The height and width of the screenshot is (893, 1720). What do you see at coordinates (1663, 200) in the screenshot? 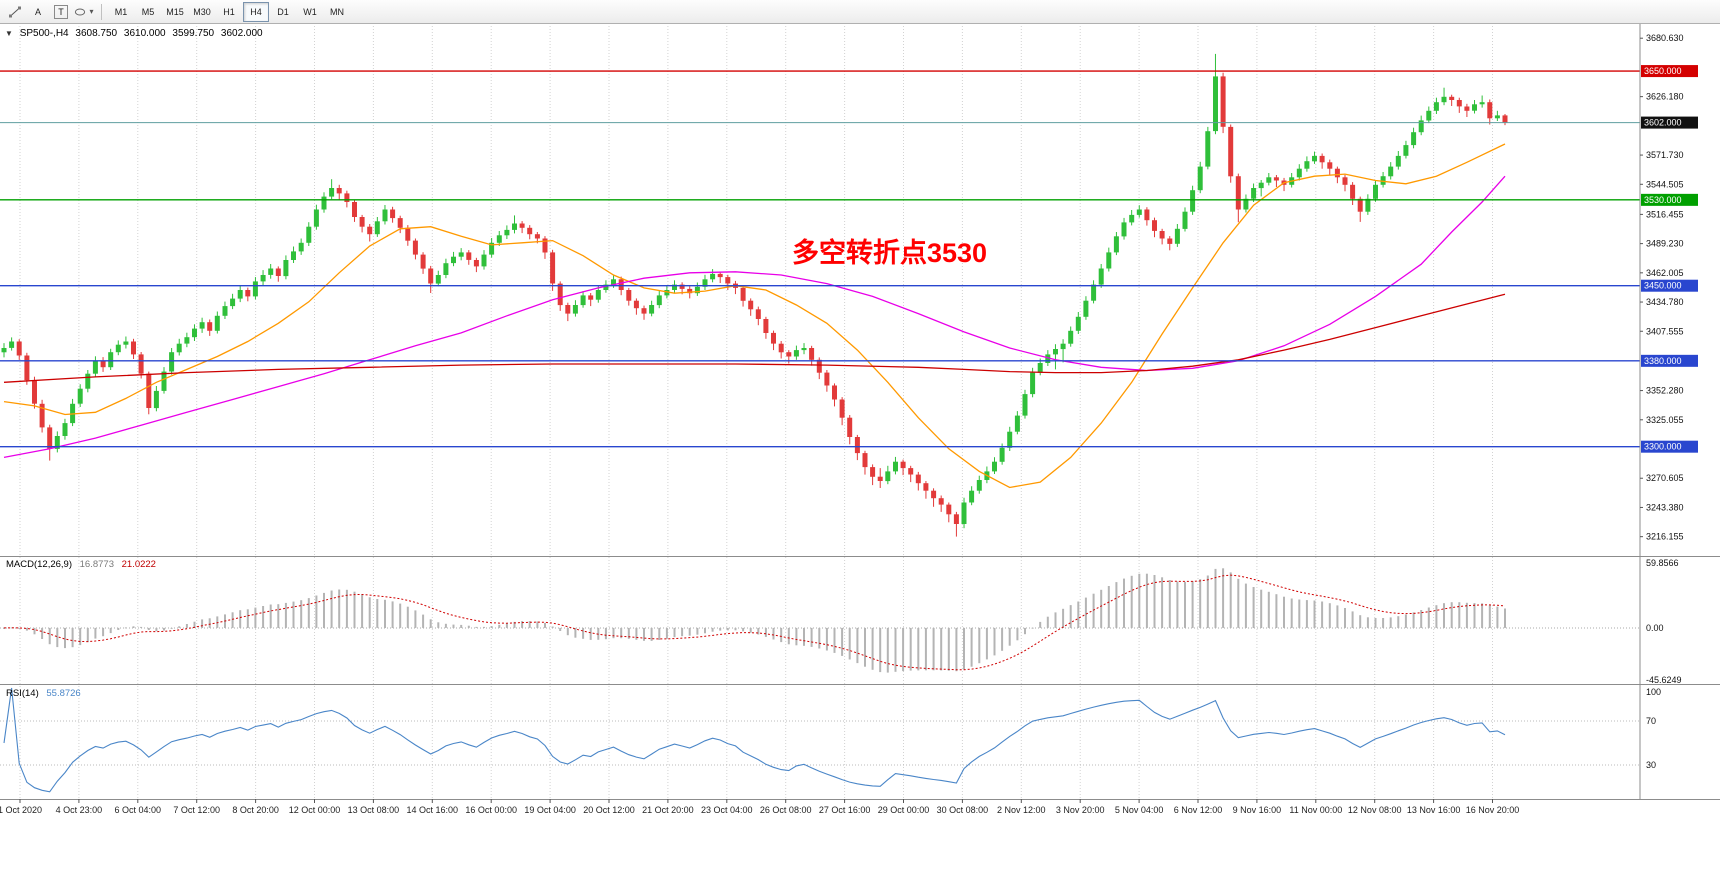
I see `svg-text: 3530.000` at bounding box center [1663, 200].